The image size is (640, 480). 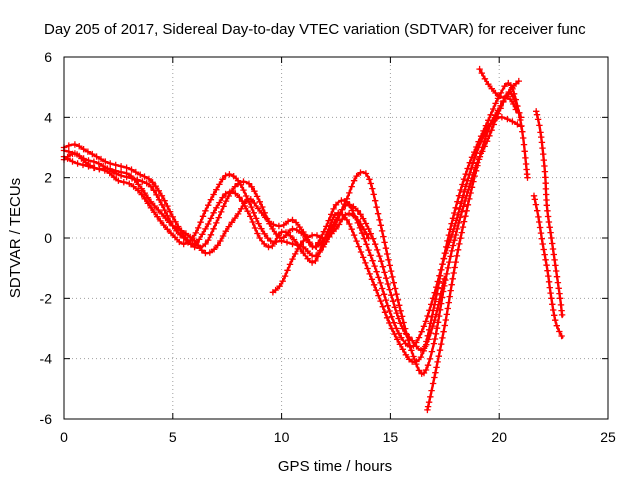 I want to click on y-tick-label: -4, so click(x=46, y=359).